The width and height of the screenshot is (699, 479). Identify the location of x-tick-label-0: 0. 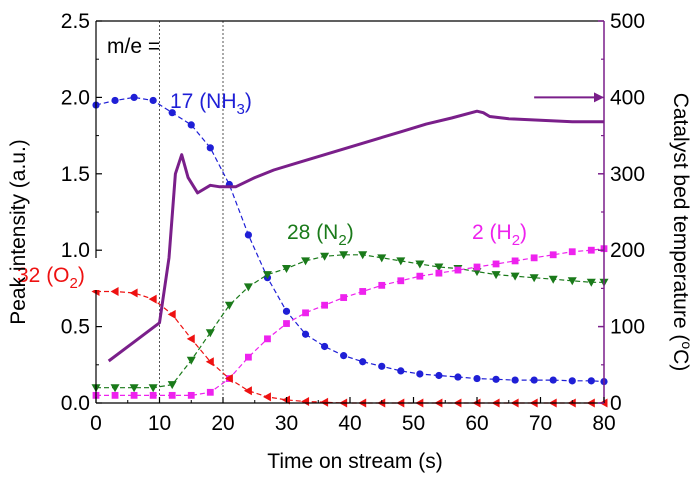
(96, 423).